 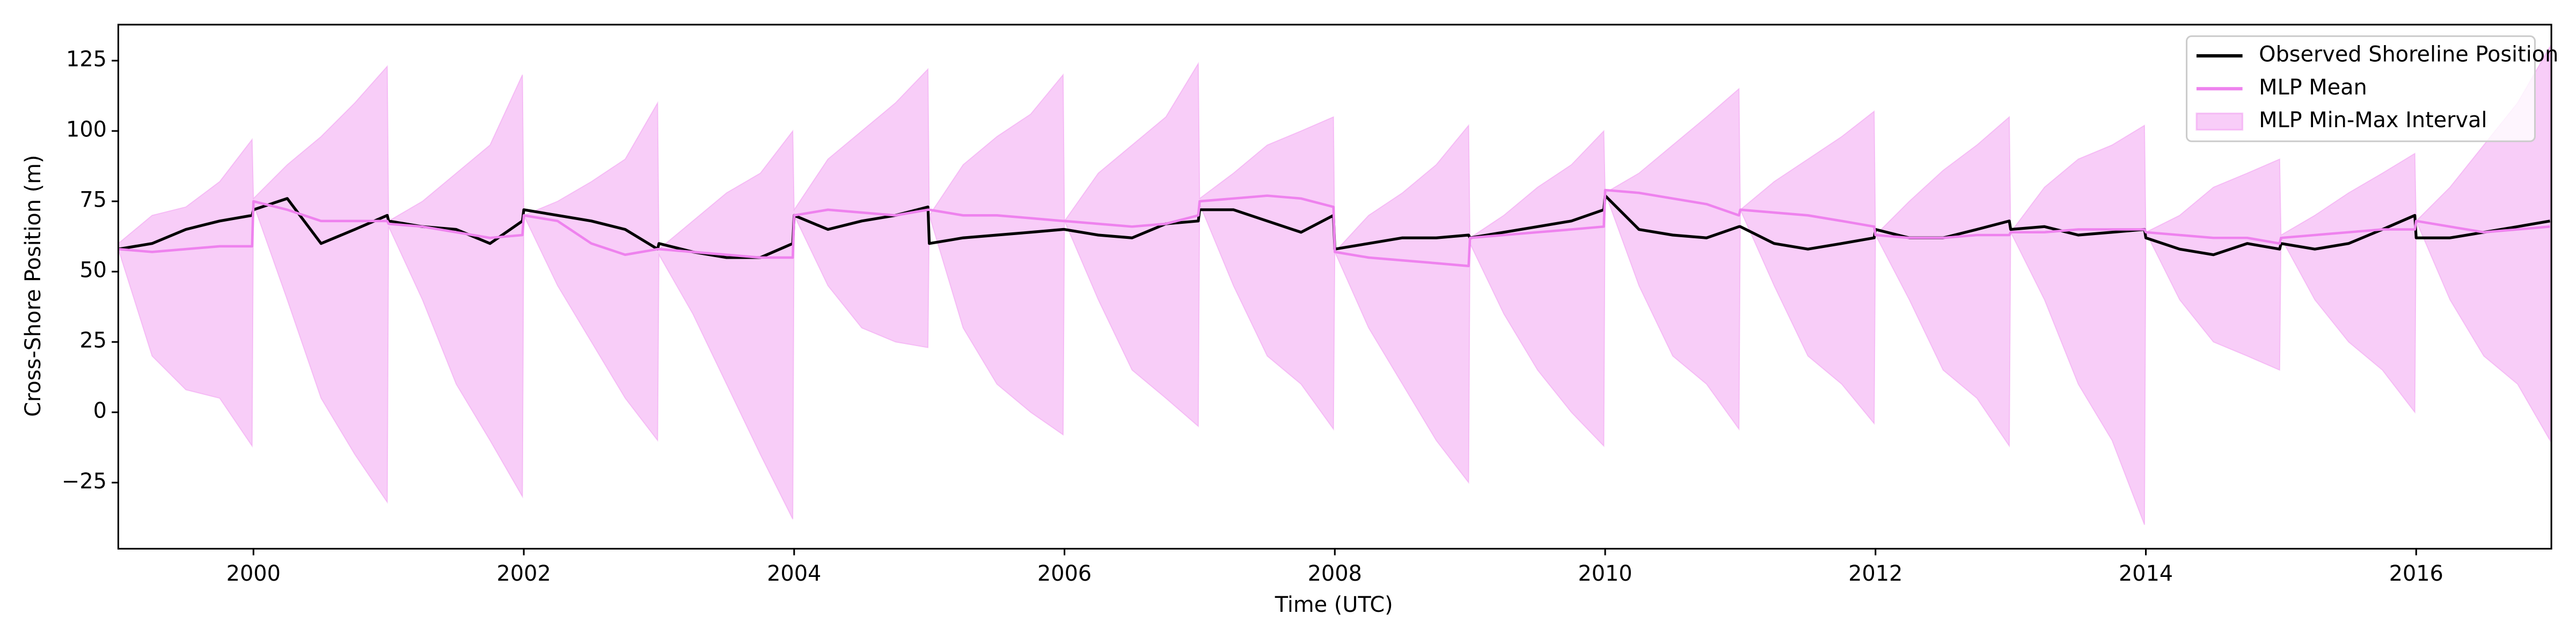 What do you see at coordinates (2416, 573) in the screenshot?
I see `x-tick-label: 2016` at bounding box center [2416, 573].